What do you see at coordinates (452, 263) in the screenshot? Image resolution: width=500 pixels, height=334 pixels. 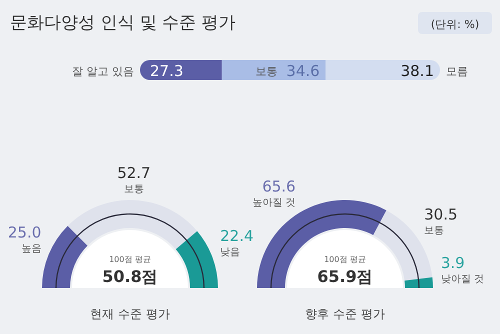 I see `data-label: 3.9` at bounding box center [452, 263].